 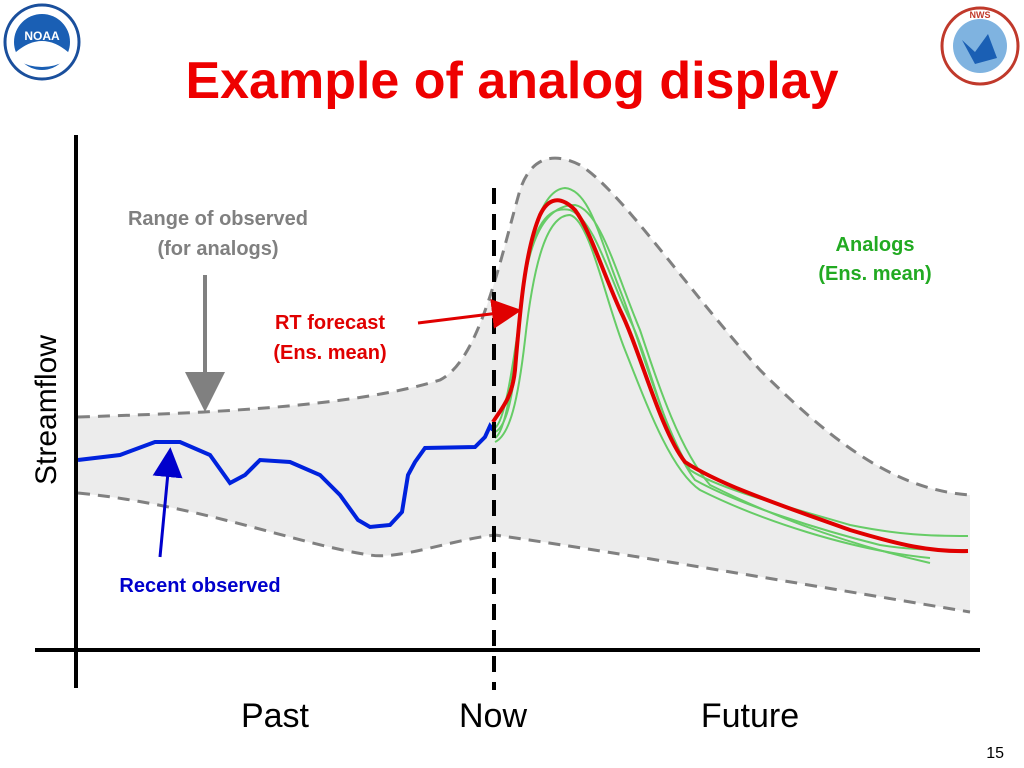 What do you see at coordinates (199, 586) in the screenshot?
I see `annotation: Recent observed` at bounding box center [199, 586].